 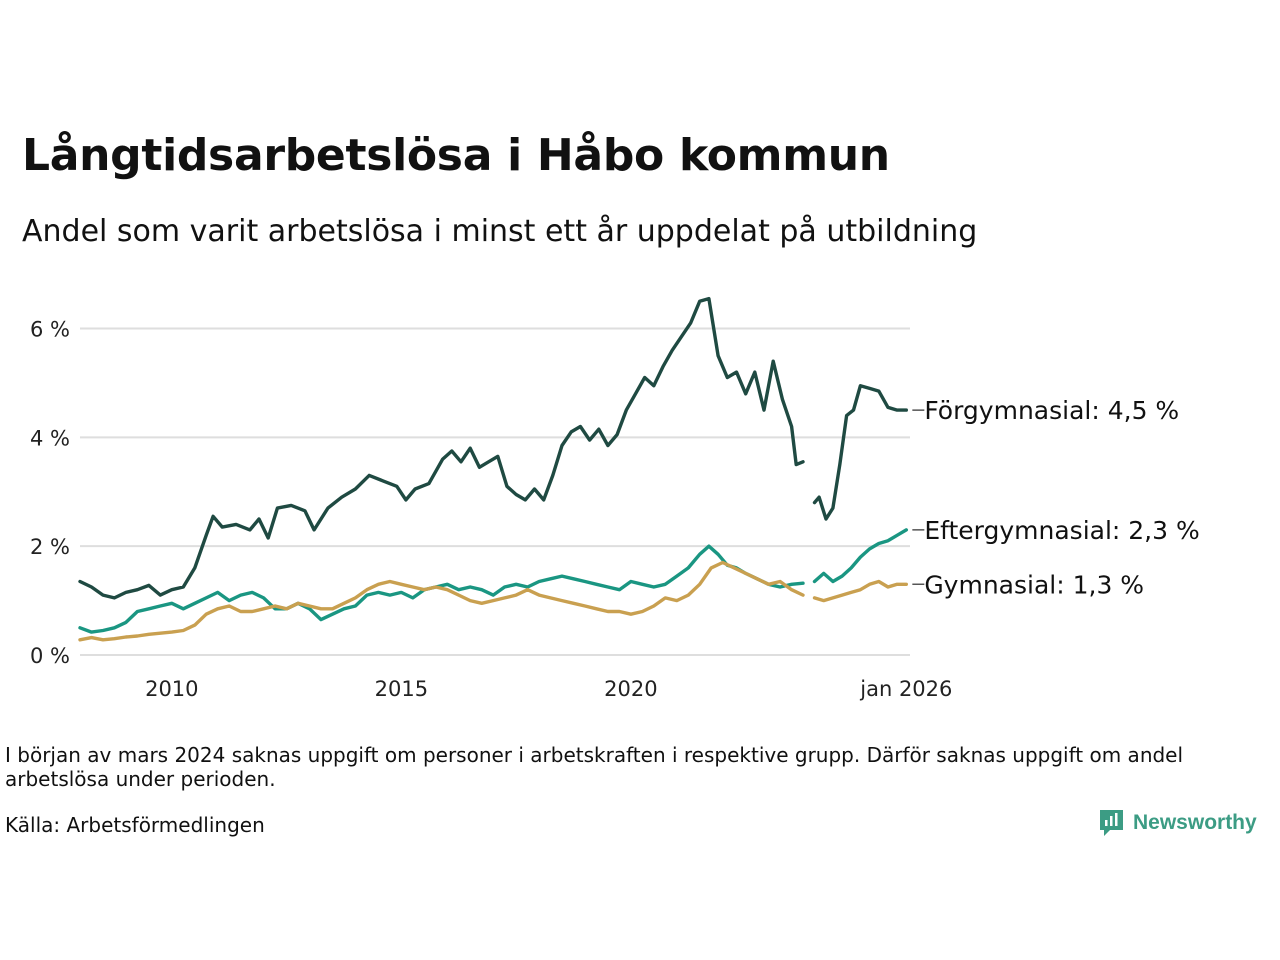 What do you see at coordinates (548, 689) in the screenshot?
I see `x-axis-ticks: 2010 2015 2020 jan 2026` at bounding box center [548, 689].